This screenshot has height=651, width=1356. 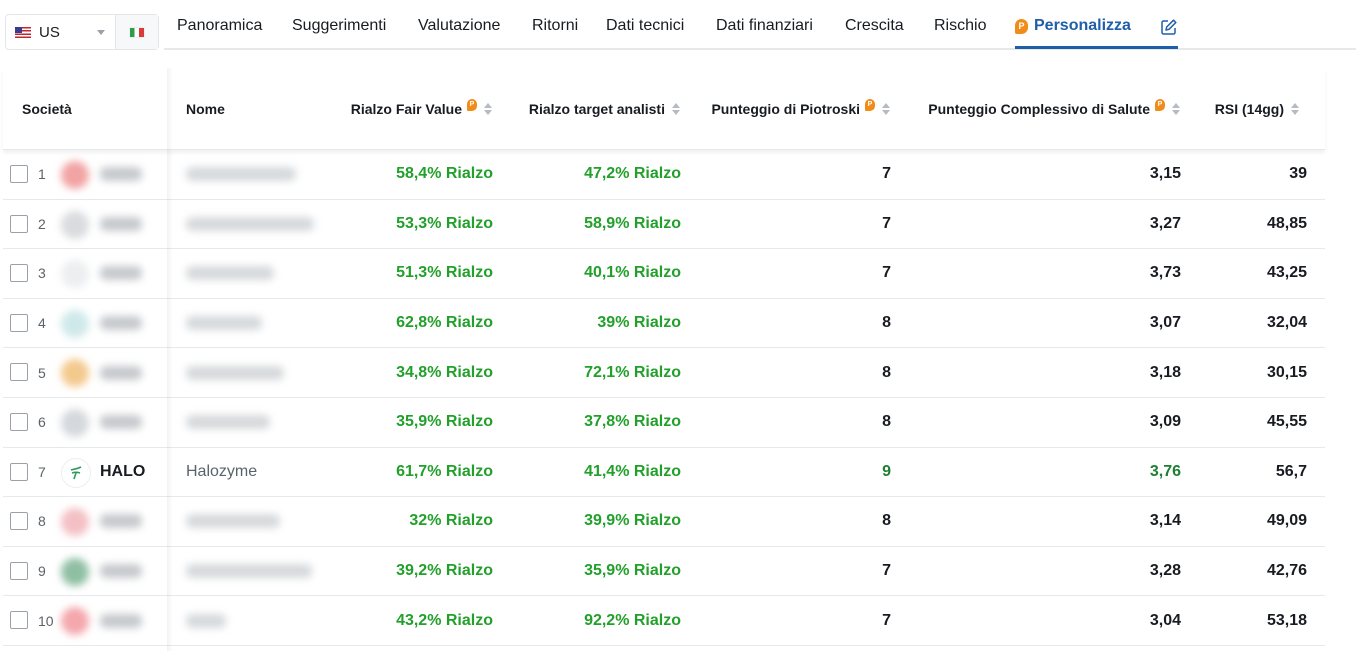 I want to click on table-row: 8 32% Rialzo 39,9% Rialzo 8 3,14 49,09, so click(x=664, y=522).